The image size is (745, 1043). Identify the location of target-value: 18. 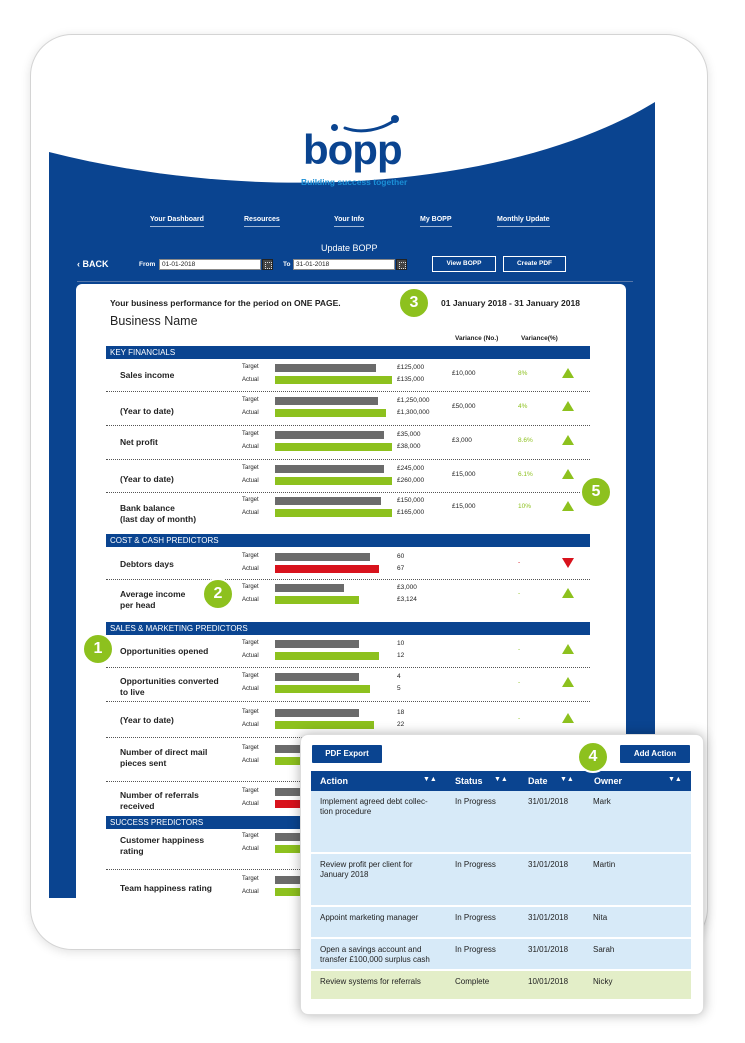
(401, 712).